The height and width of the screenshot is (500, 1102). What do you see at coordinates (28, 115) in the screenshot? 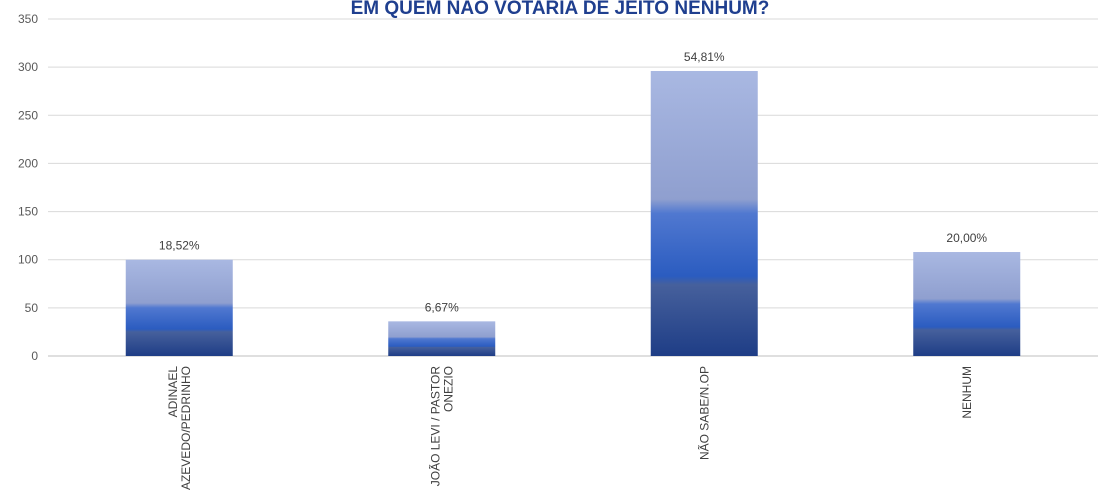
I see `y-tick-label: 250` at bounding box center [28, 115].